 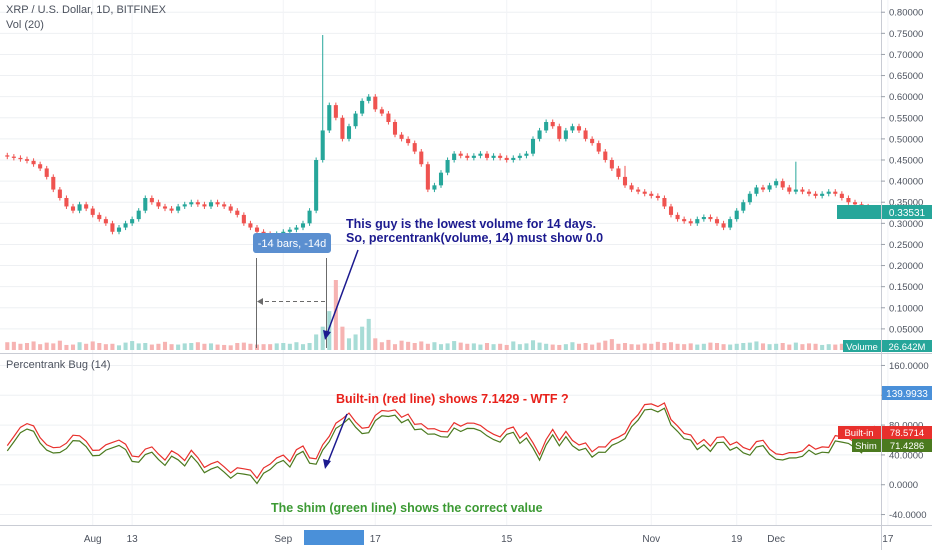 I want to click on indicator-label: Percentrank Bug (14), so click(x=58, y=365).